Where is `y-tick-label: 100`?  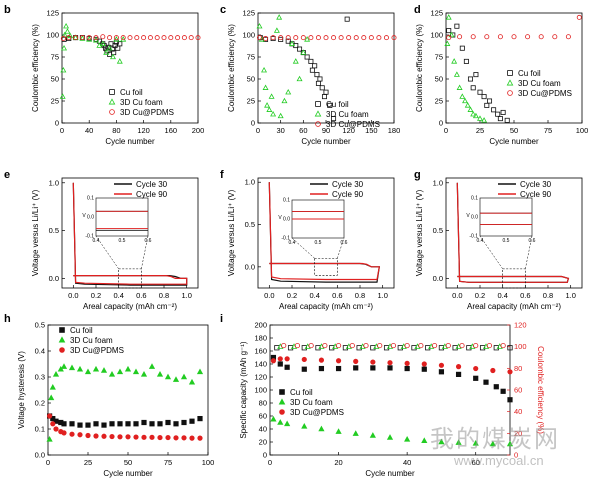
y-tick-label: 100 is located at coordinates (248, 35).